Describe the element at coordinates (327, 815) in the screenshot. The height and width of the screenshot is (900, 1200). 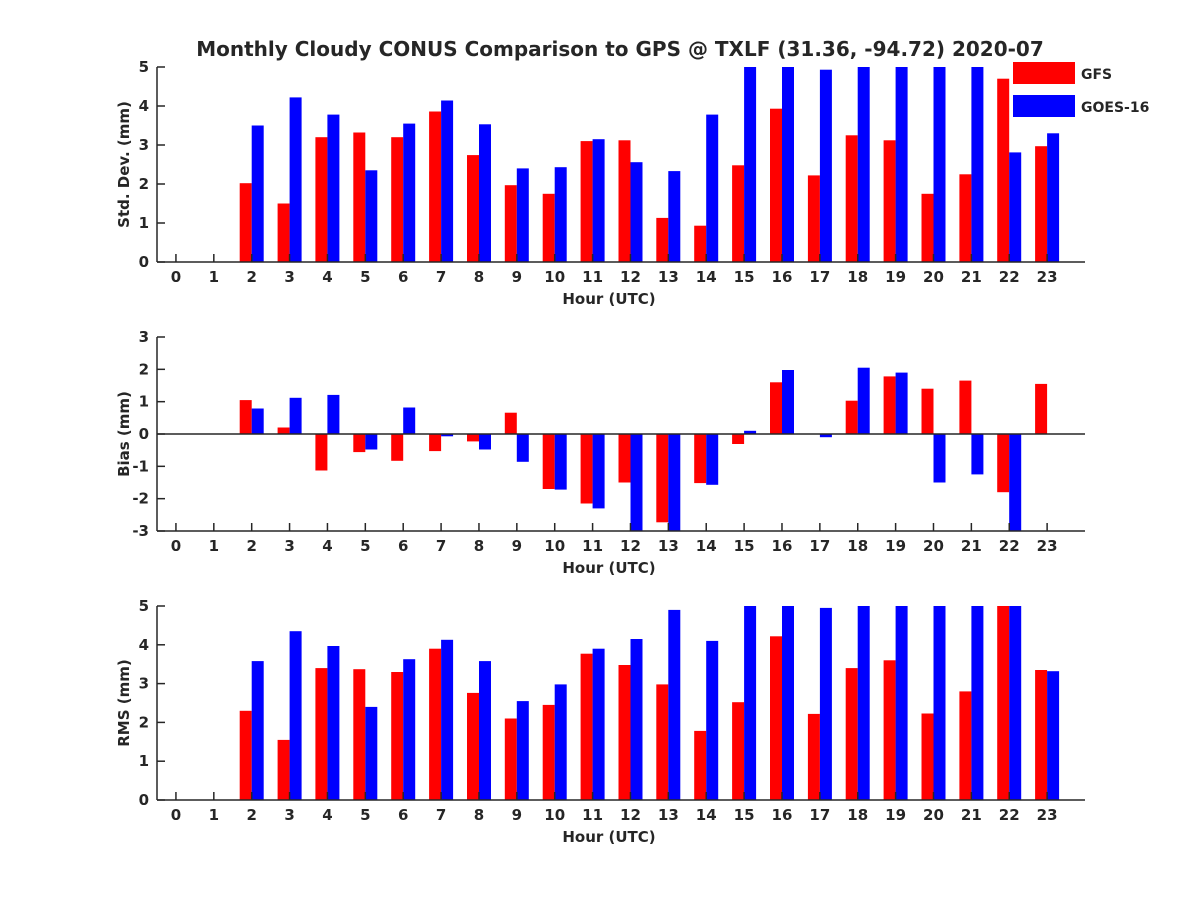
I see `x-tick-label-rms: 4` at that location.